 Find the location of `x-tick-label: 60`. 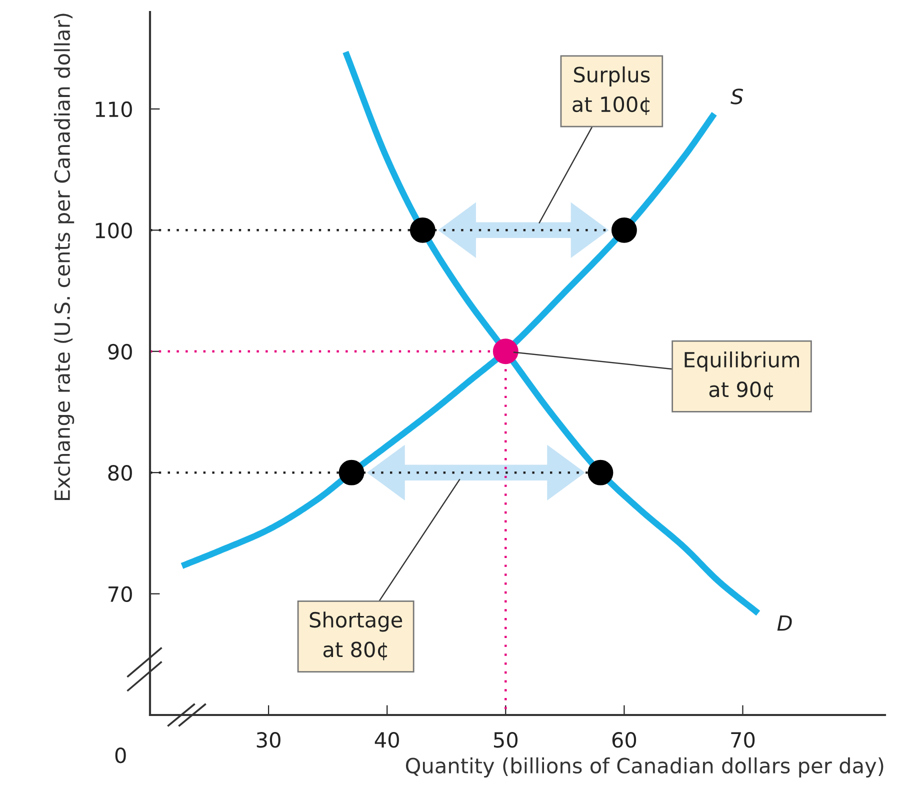

x-tick-label: 60 is located at coordinates (624, 740).